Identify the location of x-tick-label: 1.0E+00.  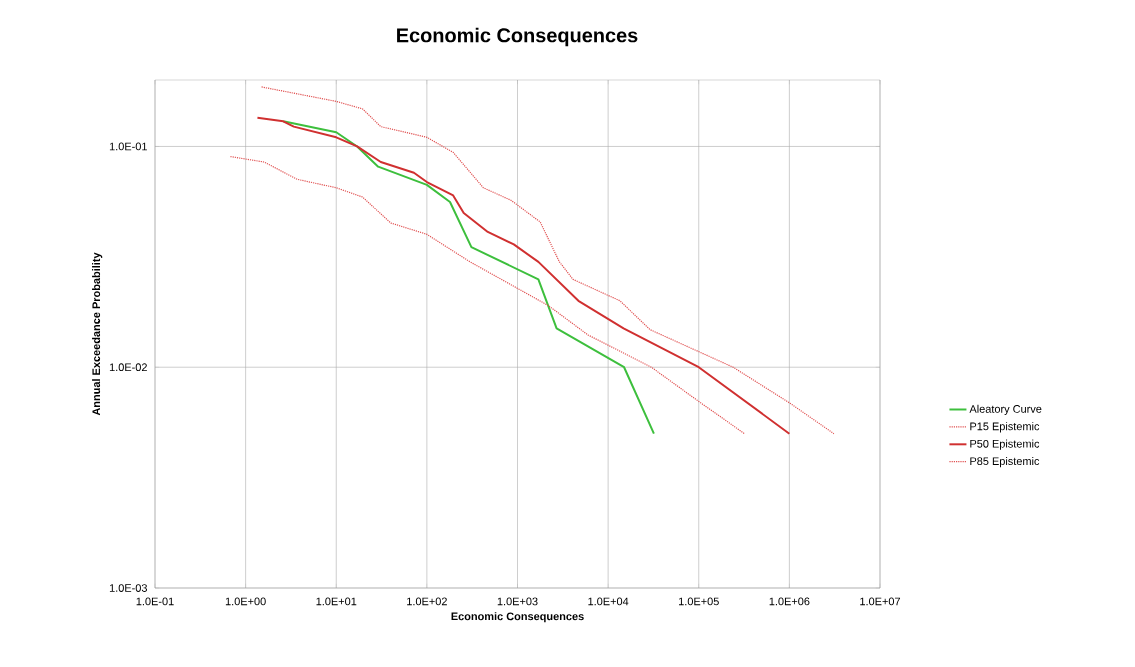
(245, 601).